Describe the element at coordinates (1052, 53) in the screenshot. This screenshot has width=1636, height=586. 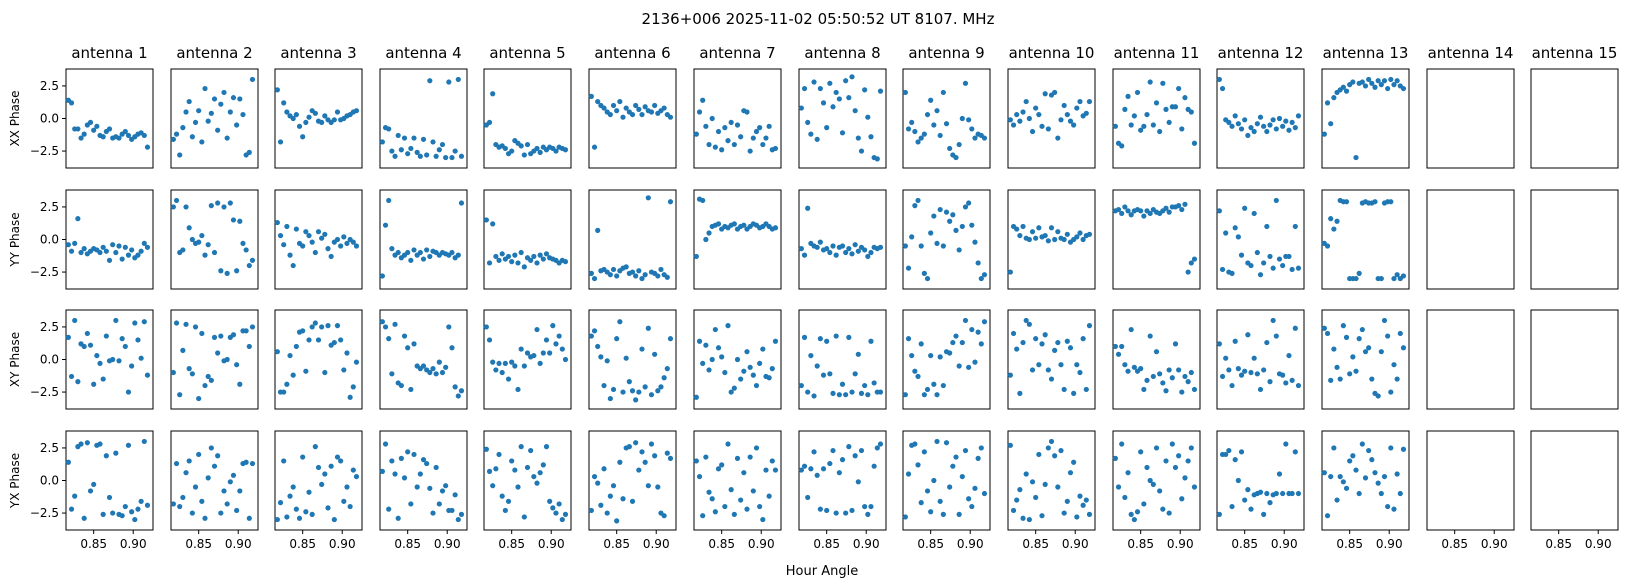
I see `subplot-title: antenna 10` at that location.